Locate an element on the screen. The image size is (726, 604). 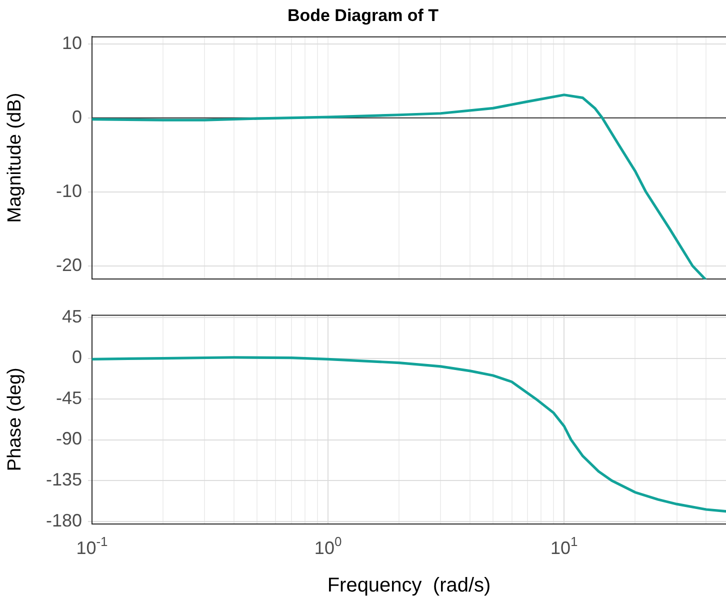
y-tick-label: -90 is located at coordinates (69, 438).